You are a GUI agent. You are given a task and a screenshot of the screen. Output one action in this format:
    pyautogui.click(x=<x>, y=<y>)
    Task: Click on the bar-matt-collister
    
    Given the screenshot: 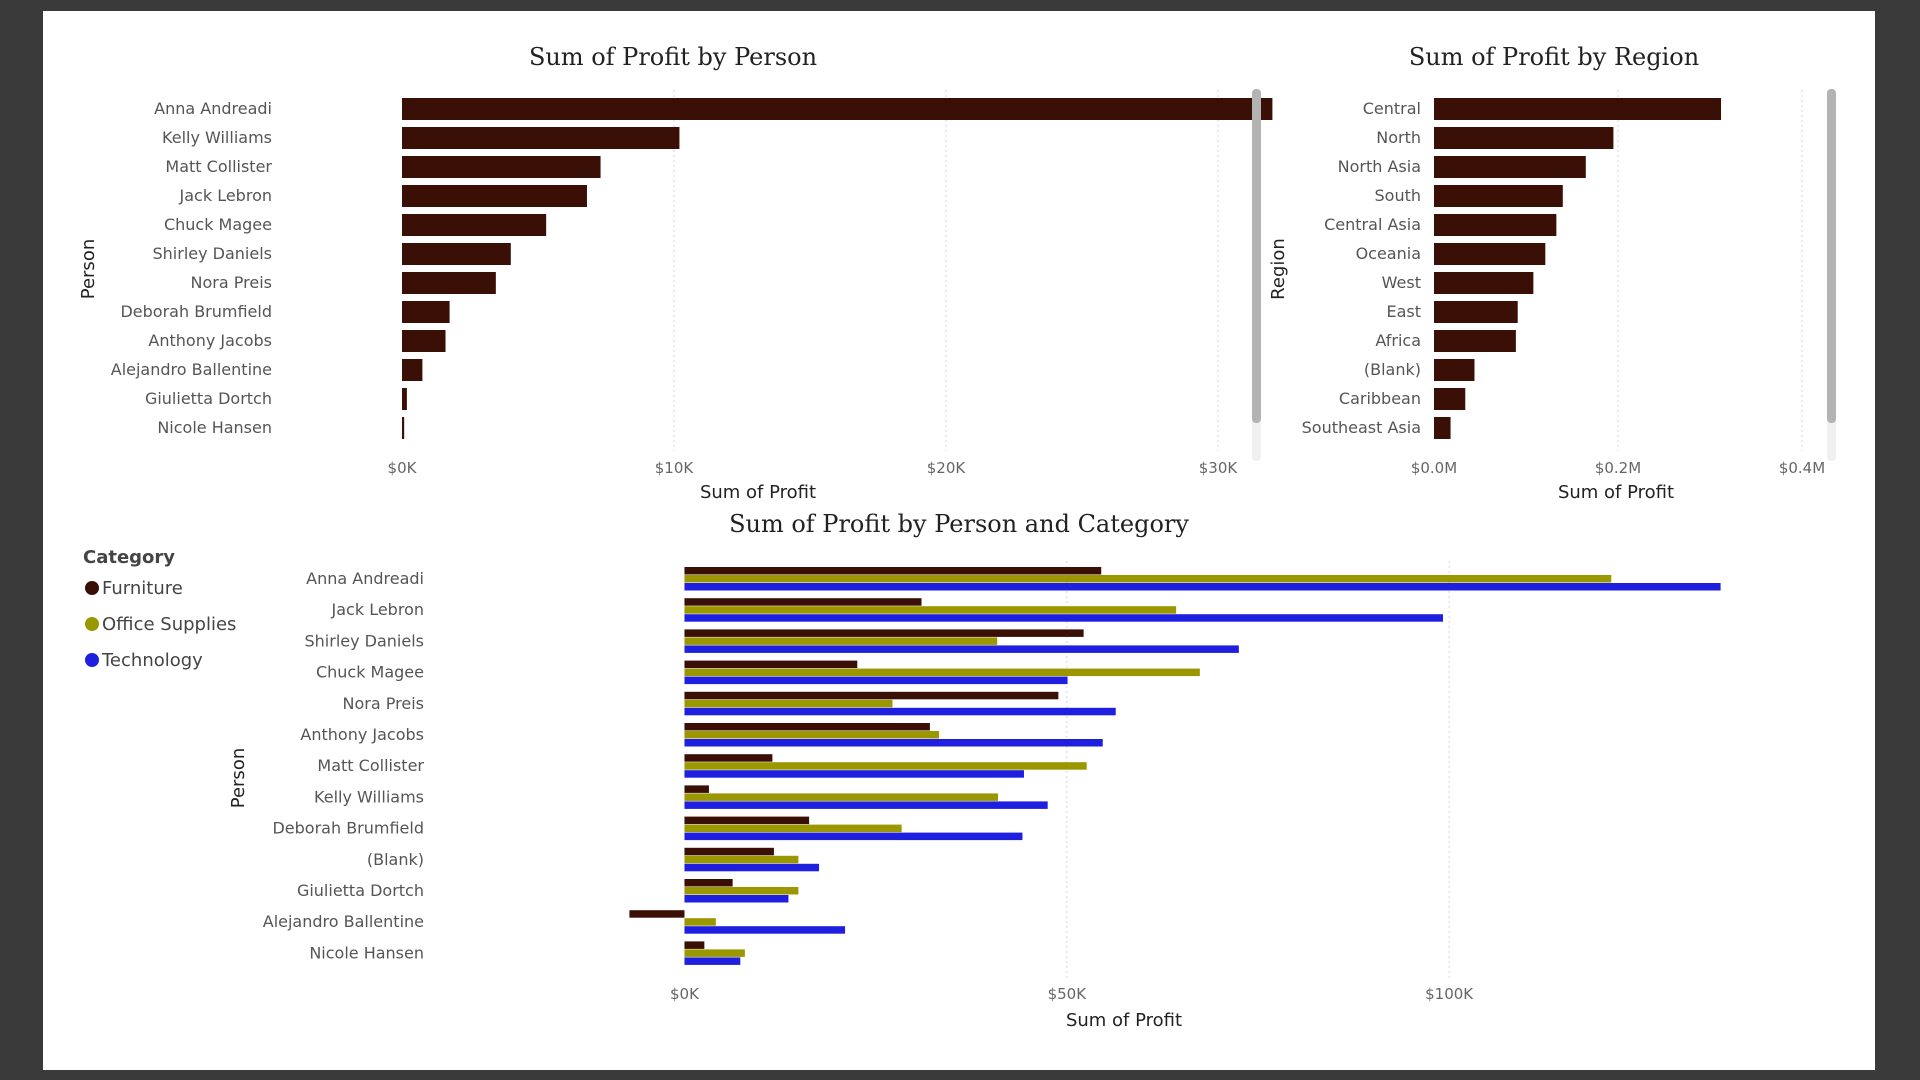 What is the action you would take?
    pyautogui.click(x=501, y=167)
    